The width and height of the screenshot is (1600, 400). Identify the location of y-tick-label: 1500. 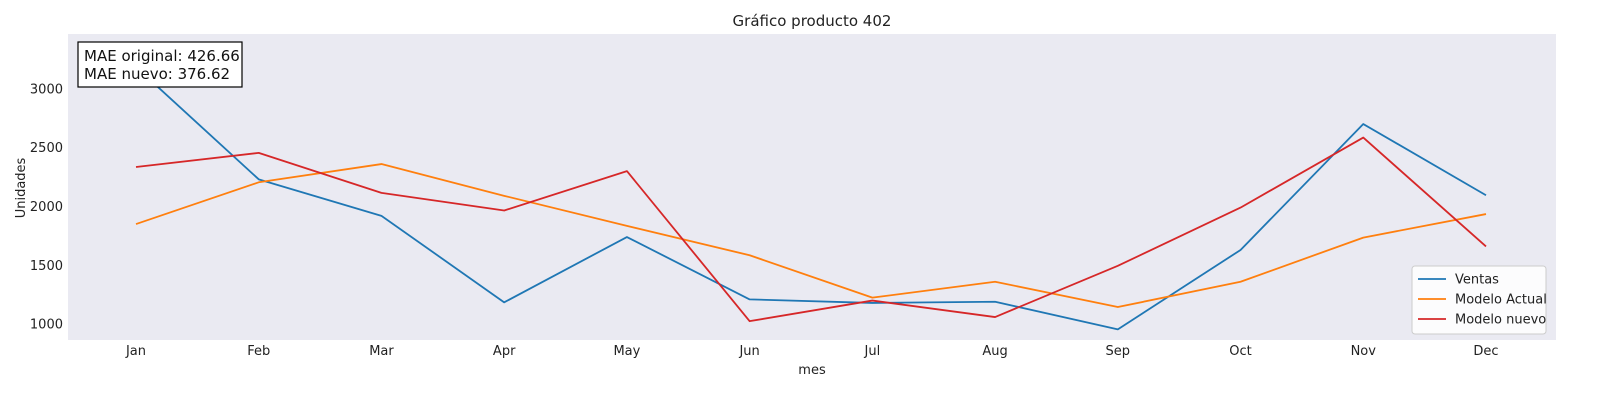
(46, 266).